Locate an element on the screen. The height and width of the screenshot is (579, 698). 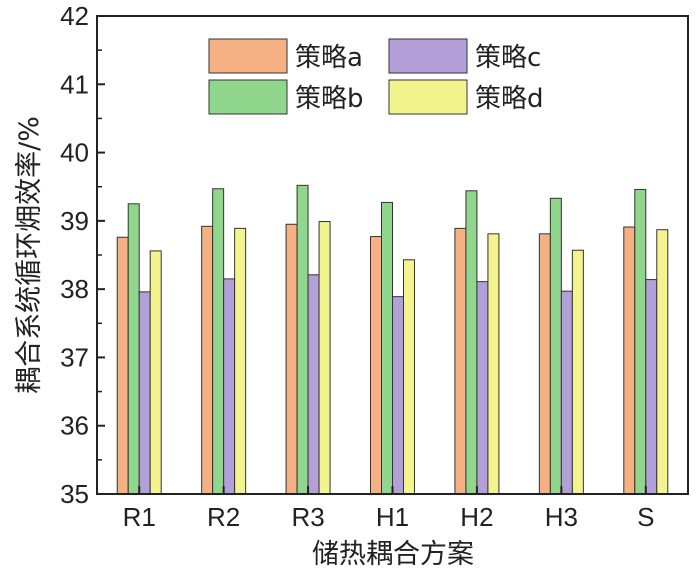
x-tick-label-S: S is located at coordinates (645, 517).